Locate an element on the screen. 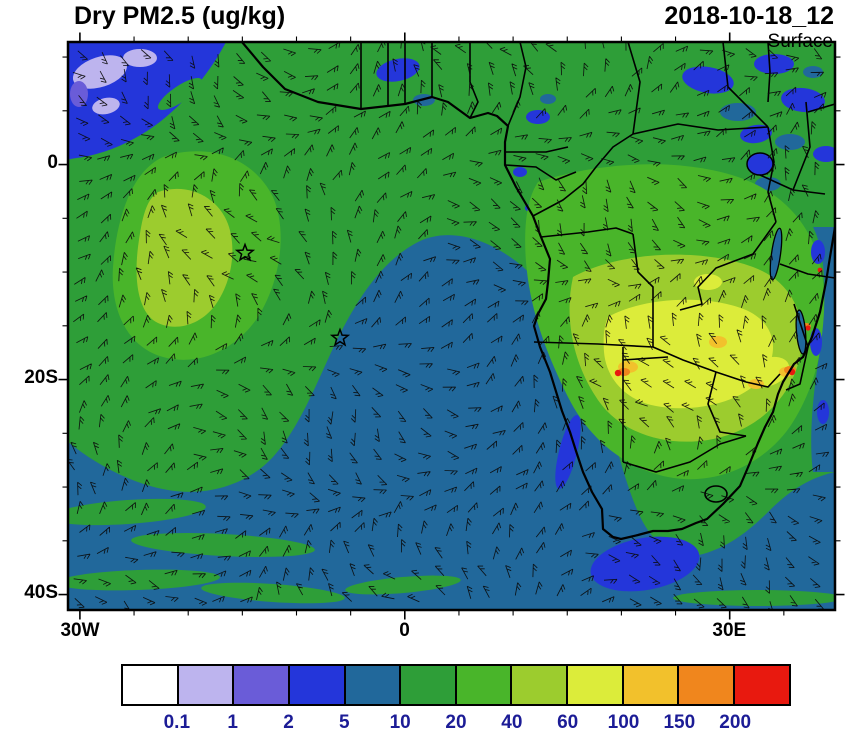  station-markers is located at coordinates (292, 294).